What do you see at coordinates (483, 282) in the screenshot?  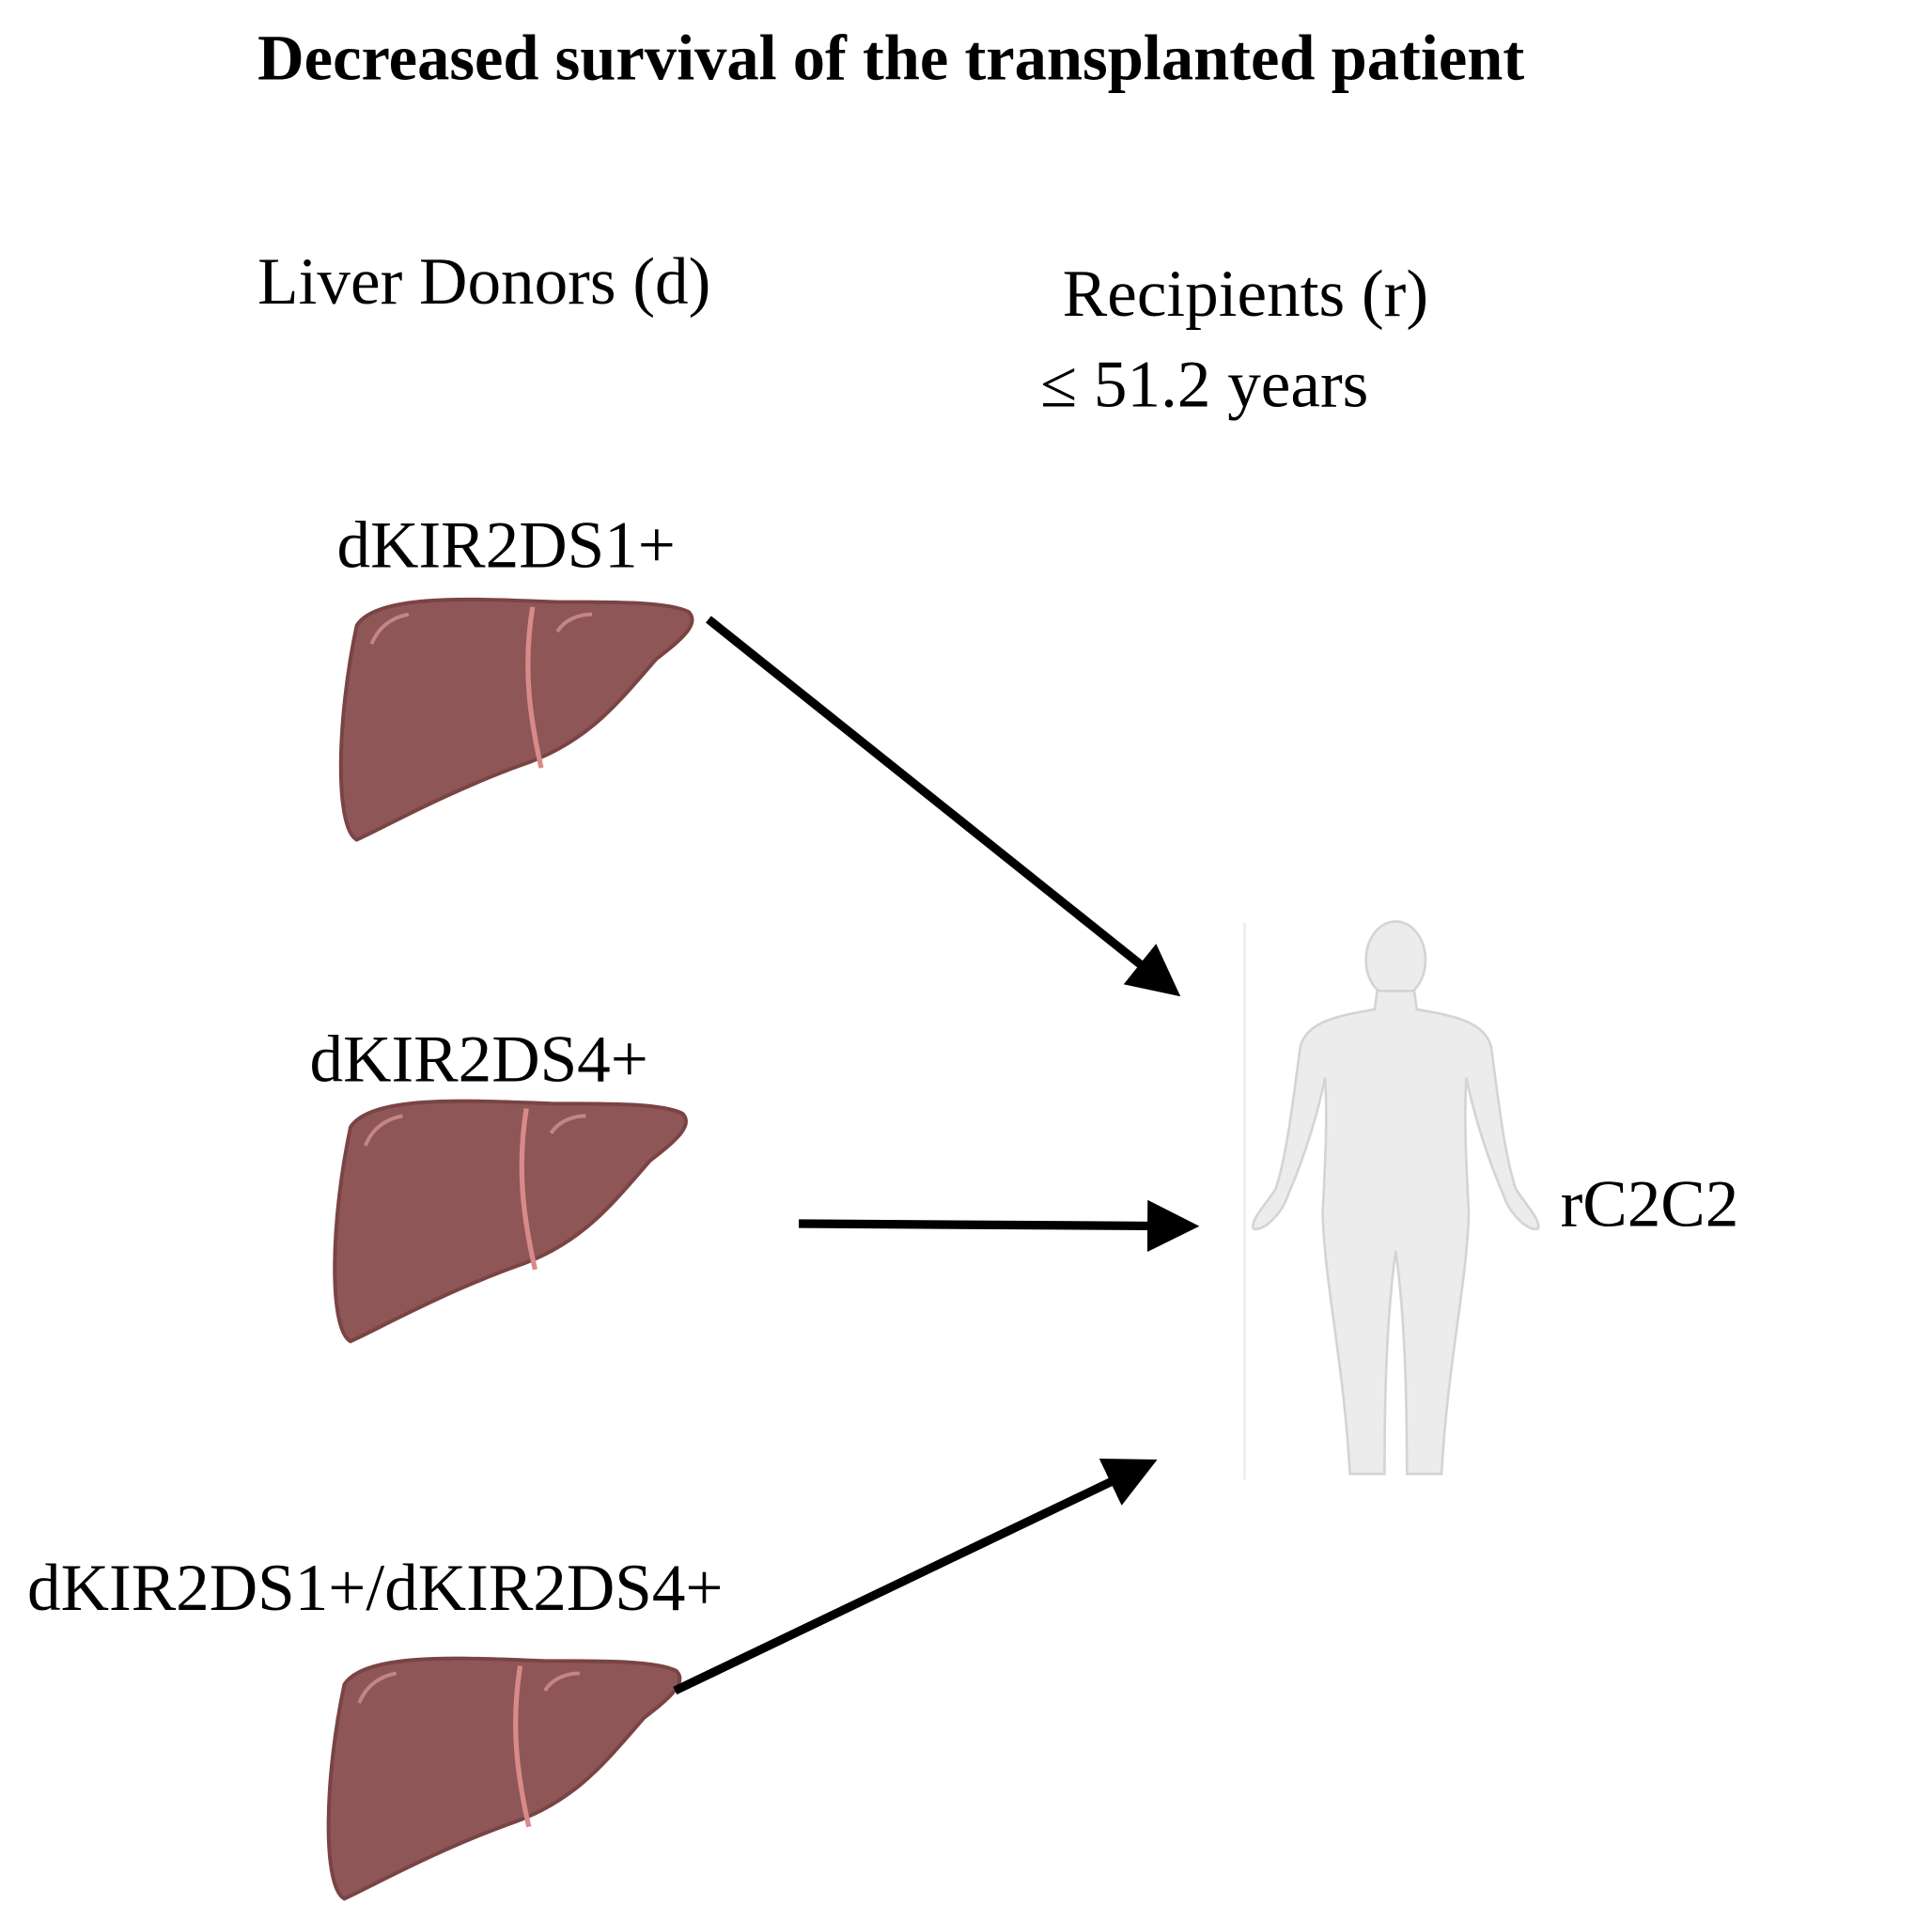 I see `donors-heading: Liver Donors (d)` at bounding box center [483, 282].